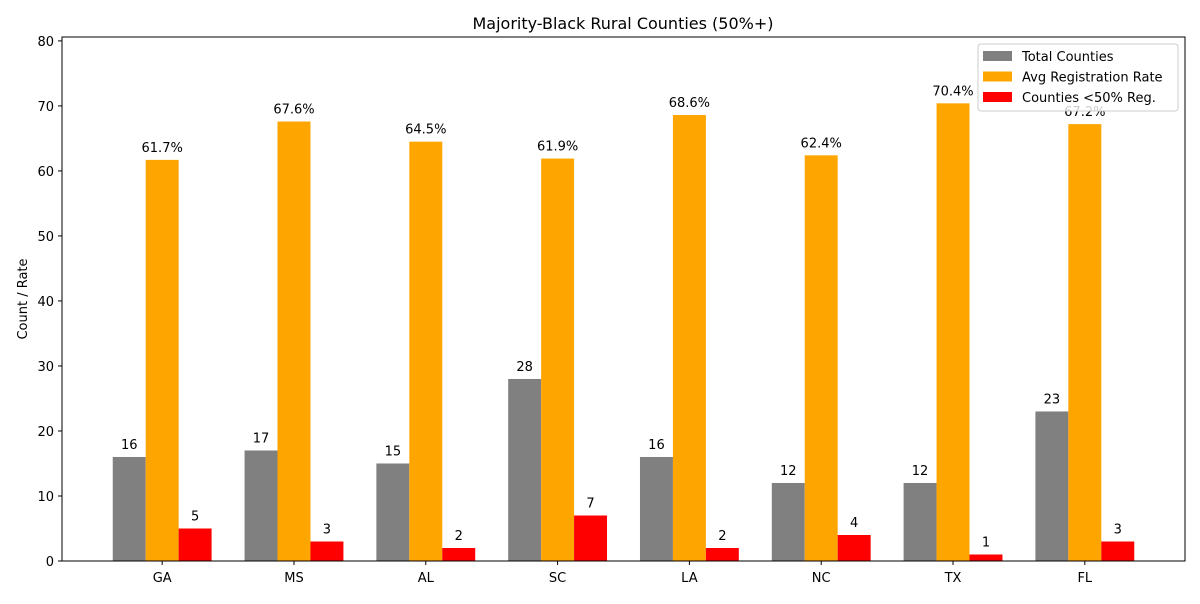  I want to click on x-tick-label: FL, so click(1084, 578).